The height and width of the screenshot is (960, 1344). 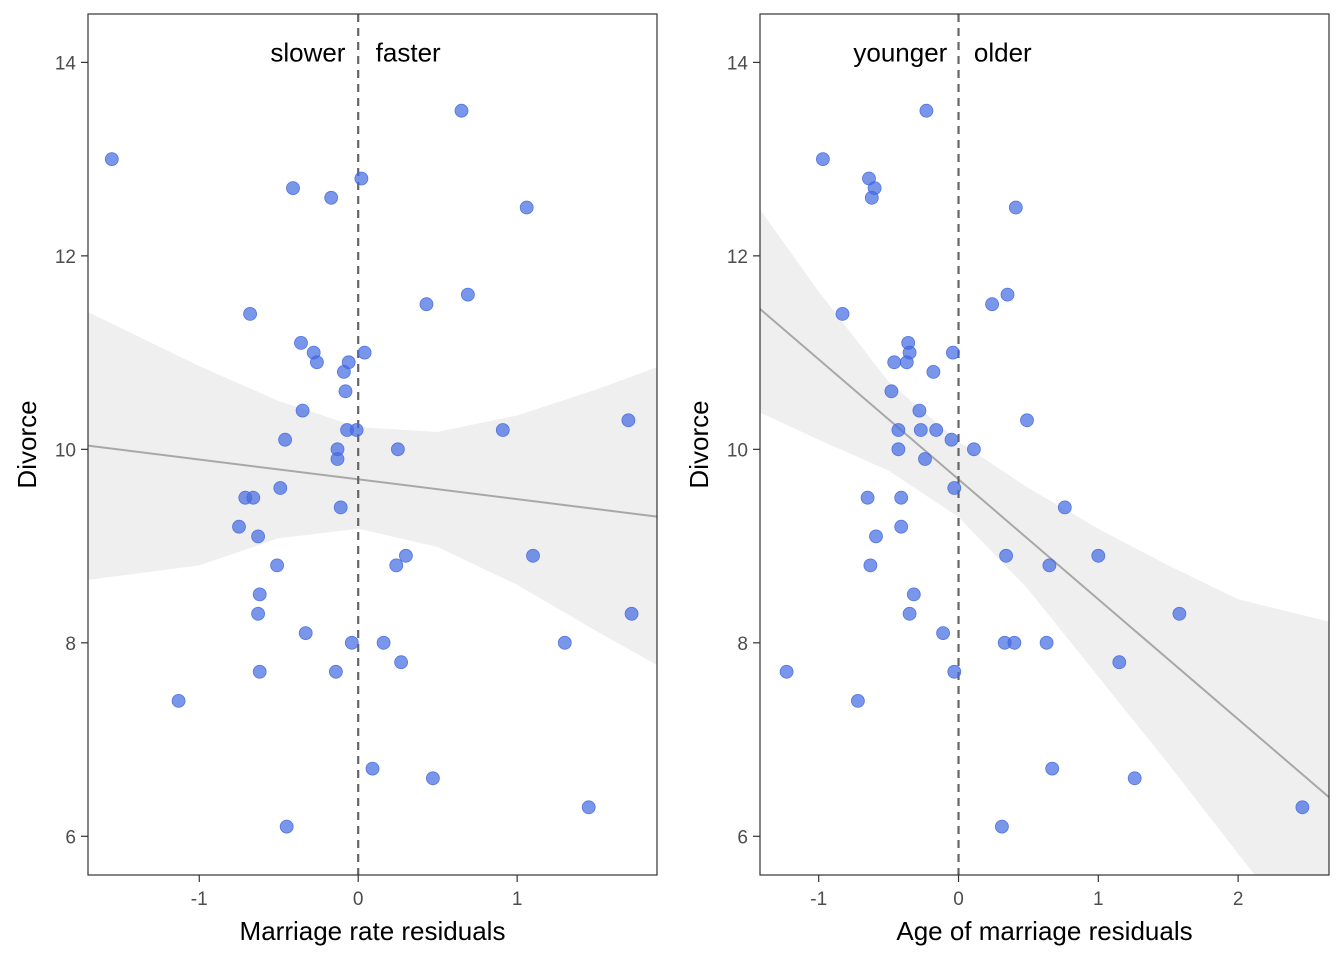 What do you see at coordinates (900, 53) in the screenshot?
I see `annotation-label: younger` at bounding box center [900, 53].